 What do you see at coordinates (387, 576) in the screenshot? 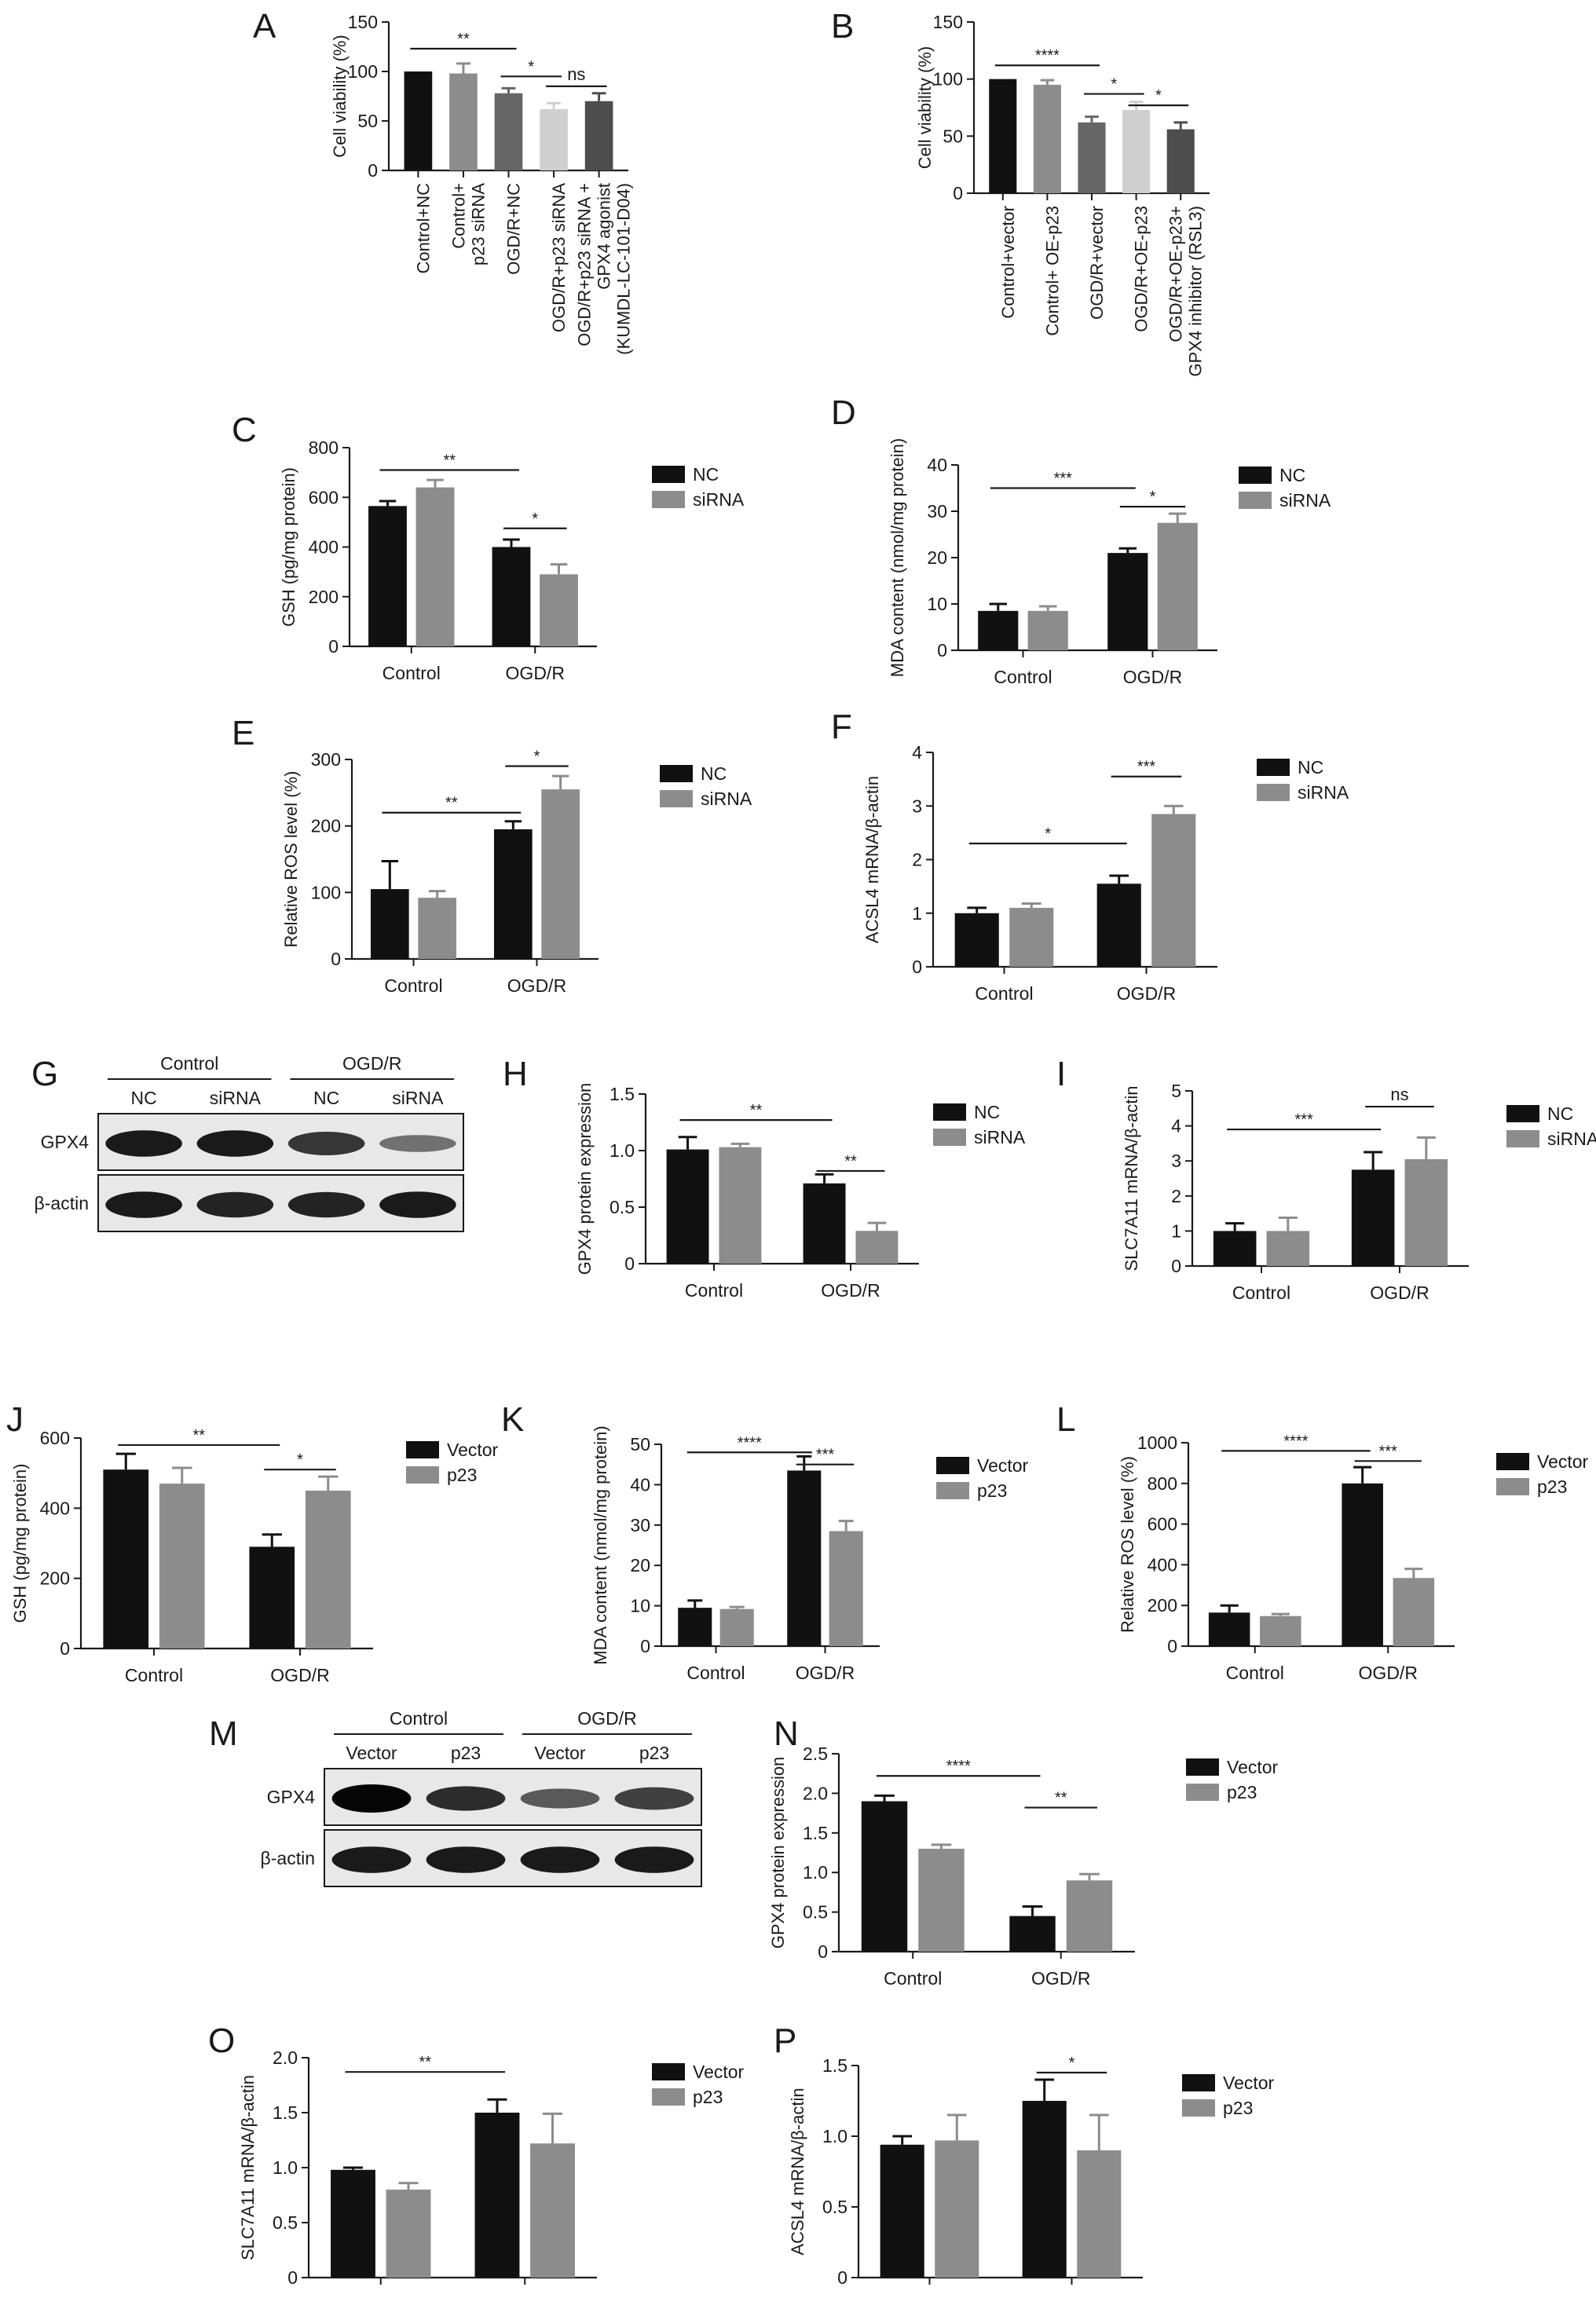
I see `panel-c-bar` at bounding box center [387, 576].